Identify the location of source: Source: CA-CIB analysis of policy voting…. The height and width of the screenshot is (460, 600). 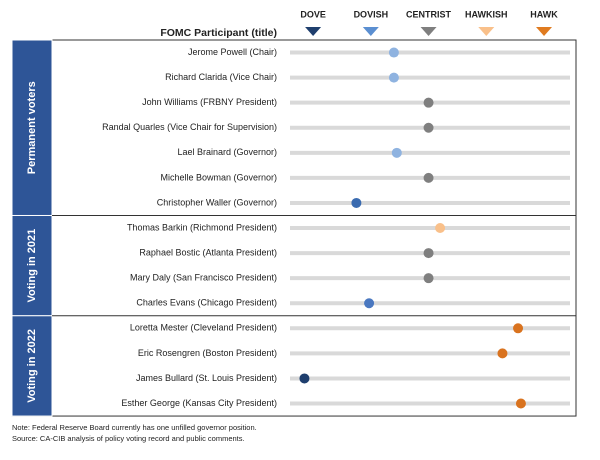
(128, 438).